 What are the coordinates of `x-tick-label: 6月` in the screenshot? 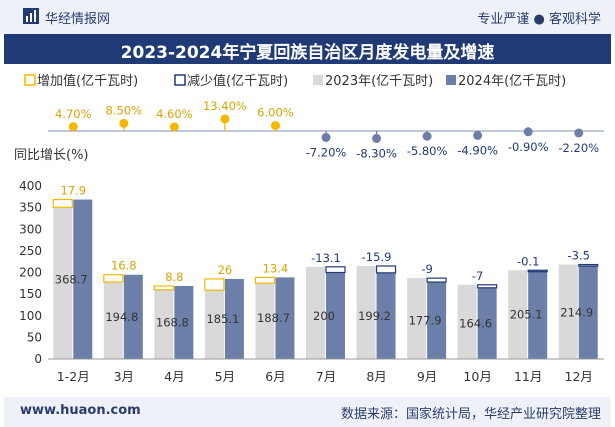 It's located at (275, 376).